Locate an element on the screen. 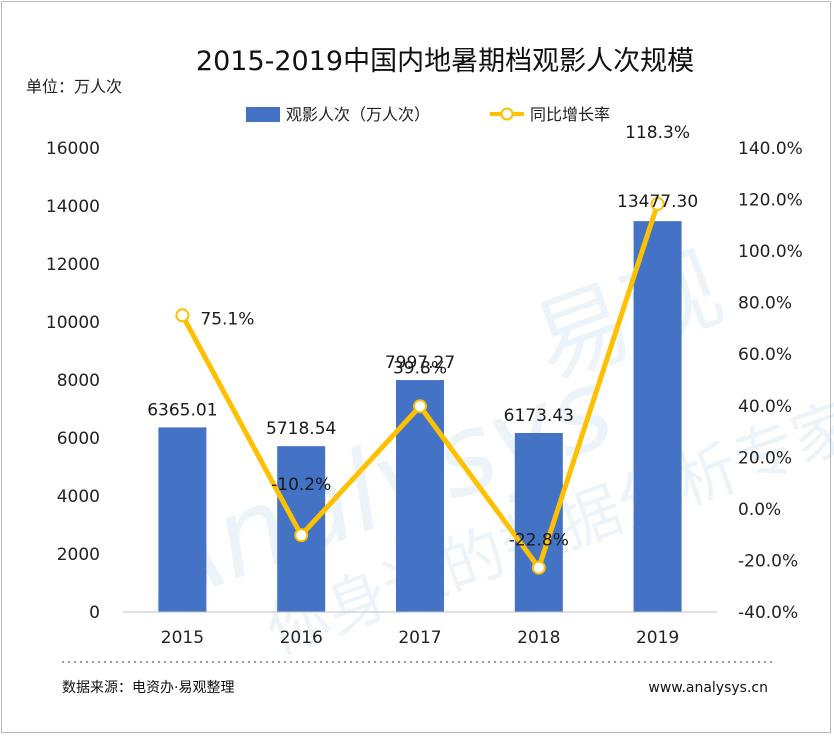 The width and height of the screenshot is (834, 736). left-tick-label: 8000 is located at coordinates (78, 381).